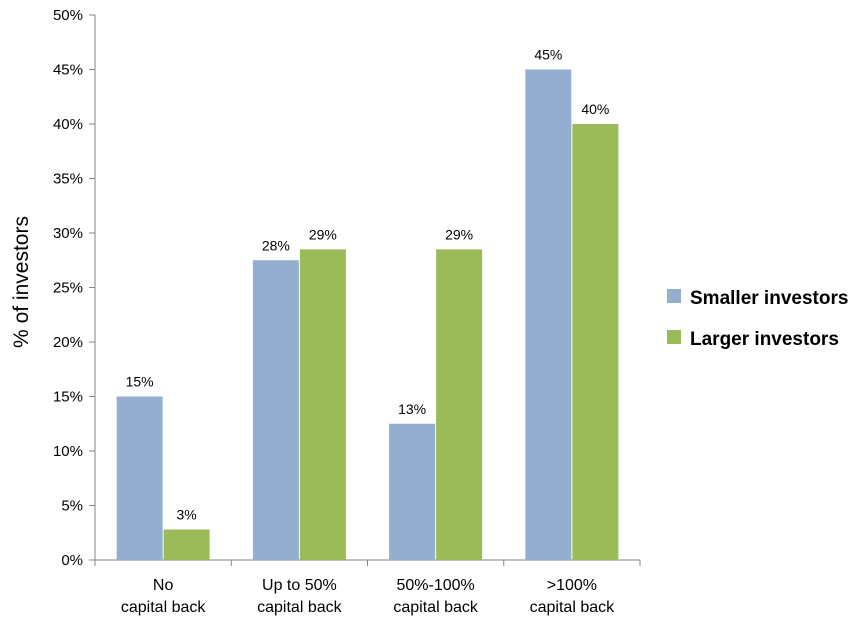 This screenshot has width=867, height=628. Describe the element at coordinates (299, 596) in the screenshot. I see `x-category-label: Up to 50% capital back` at that location.